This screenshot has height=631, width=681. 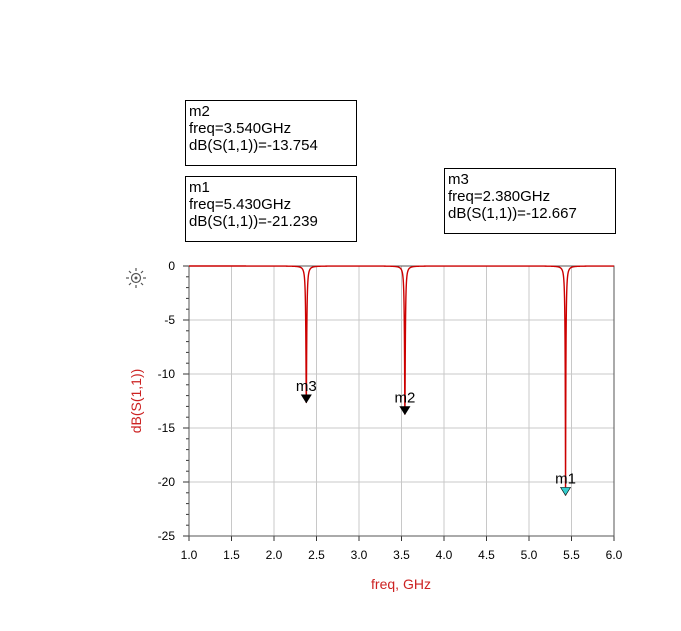 What do you see at coordinates (199, 111) in the screenshot?
I see `marker-name: m2` at bounding box center [199, 111].